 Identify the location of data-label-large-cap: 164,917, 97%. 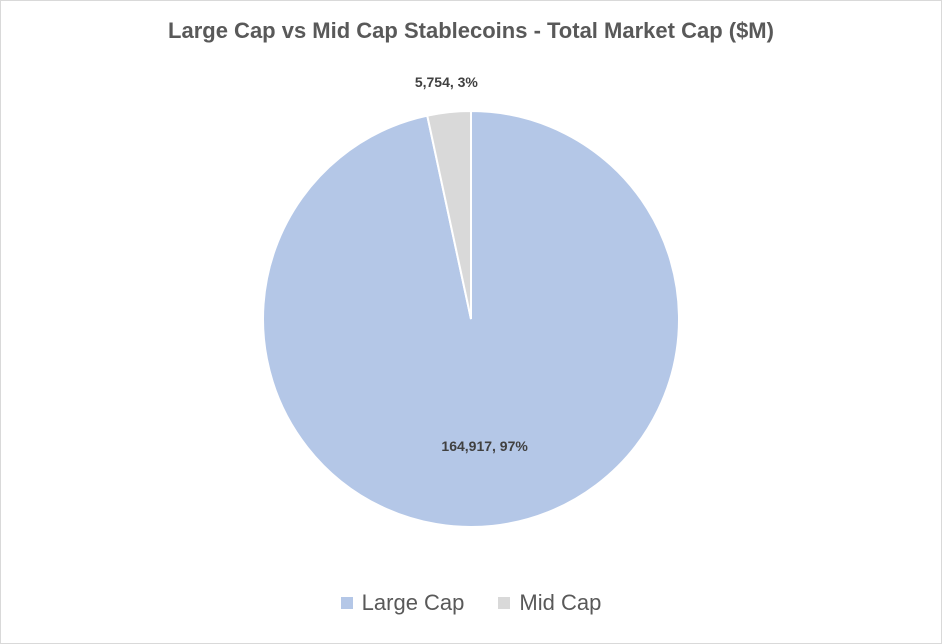
(484, 446).